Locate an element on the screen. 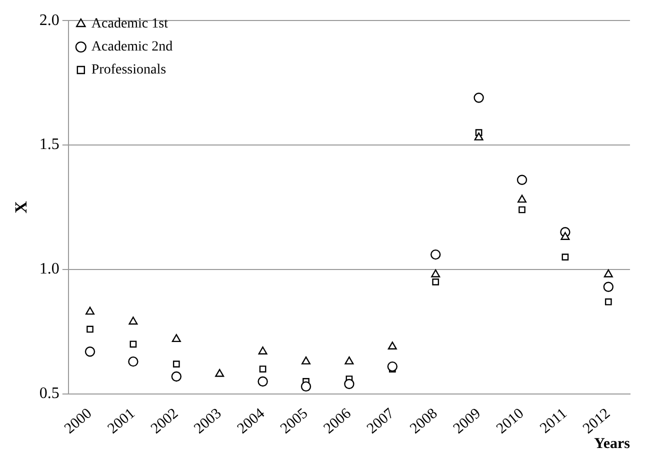  x-tick-label: 2008 is located at coordinates (424, 422).